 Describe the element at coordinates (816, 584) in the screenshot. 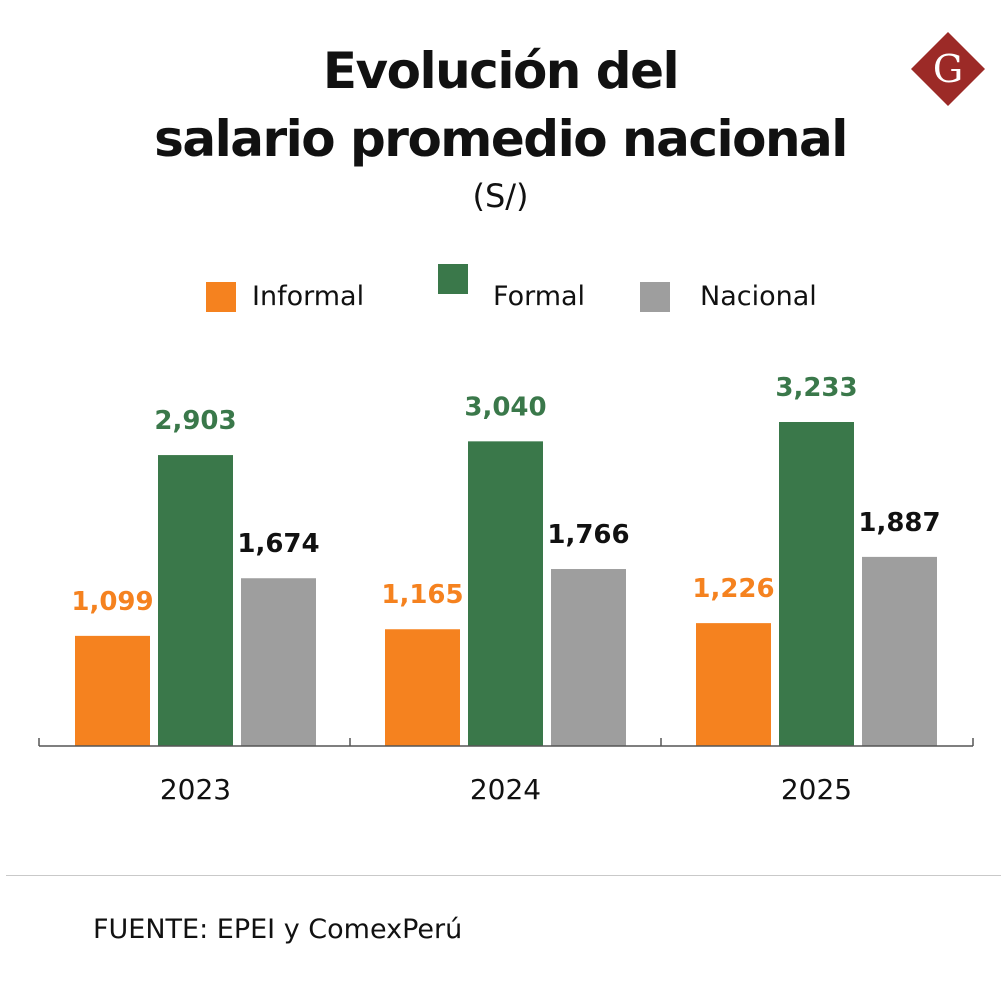

I see `bar-formal-2025` at that location.